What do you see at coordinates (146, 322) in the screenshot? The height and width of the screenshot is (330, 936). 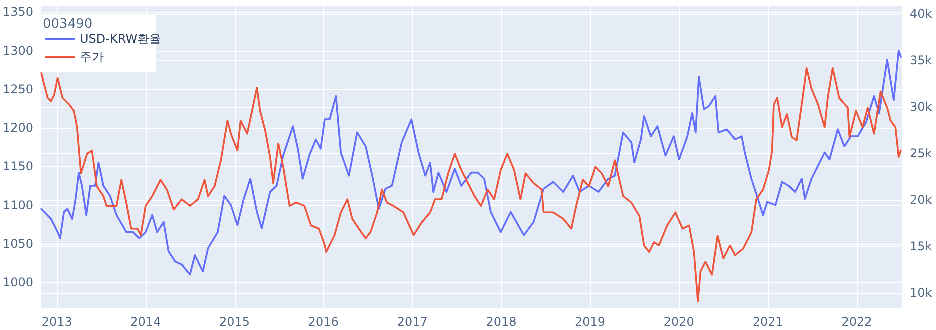 I see `x-tick-label: 2014` at bounding box center [146, 322].